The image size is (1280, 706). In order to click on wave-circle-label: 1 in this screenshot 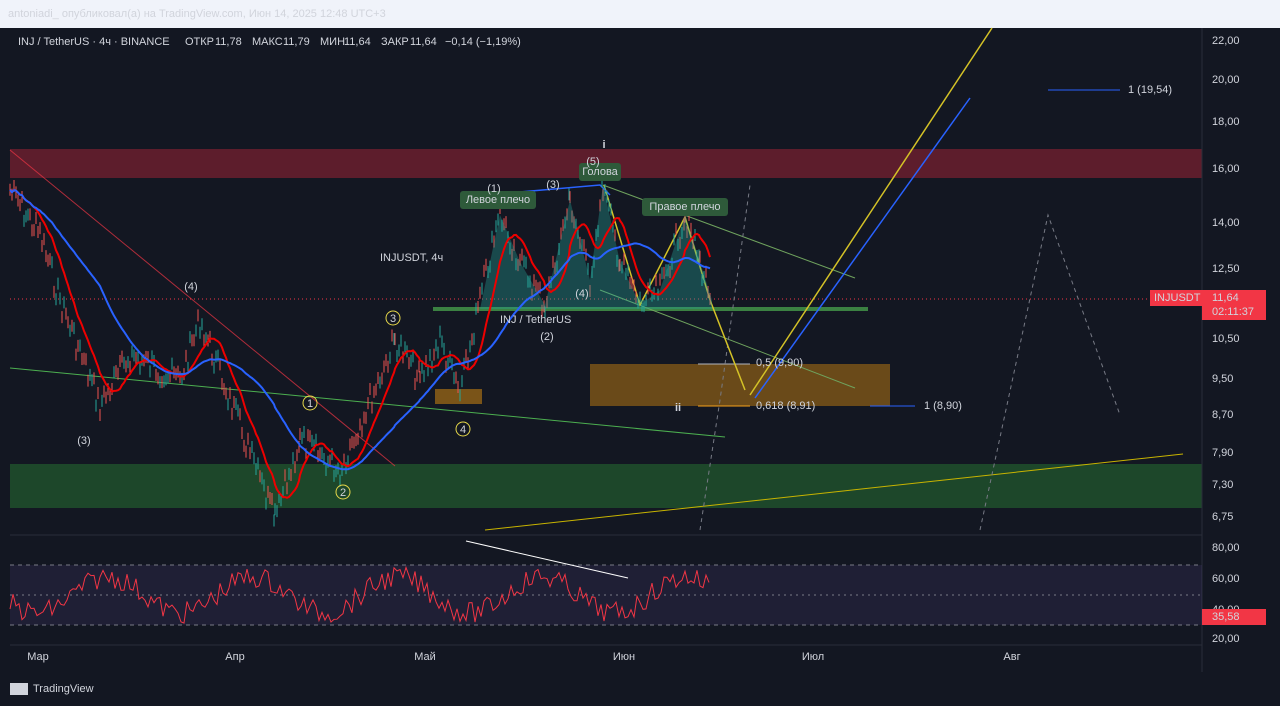, I will do `click(310, 404)`.